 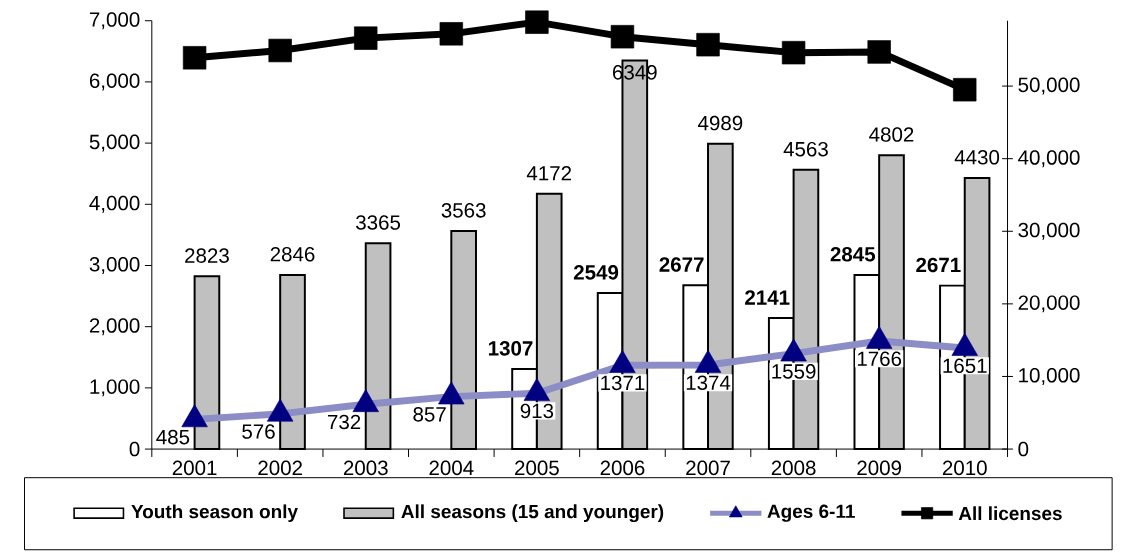 What do you see at coordinates (708, 383) in the screenshot?
I see `data-label: 1374` at bounding box center [708, 383].